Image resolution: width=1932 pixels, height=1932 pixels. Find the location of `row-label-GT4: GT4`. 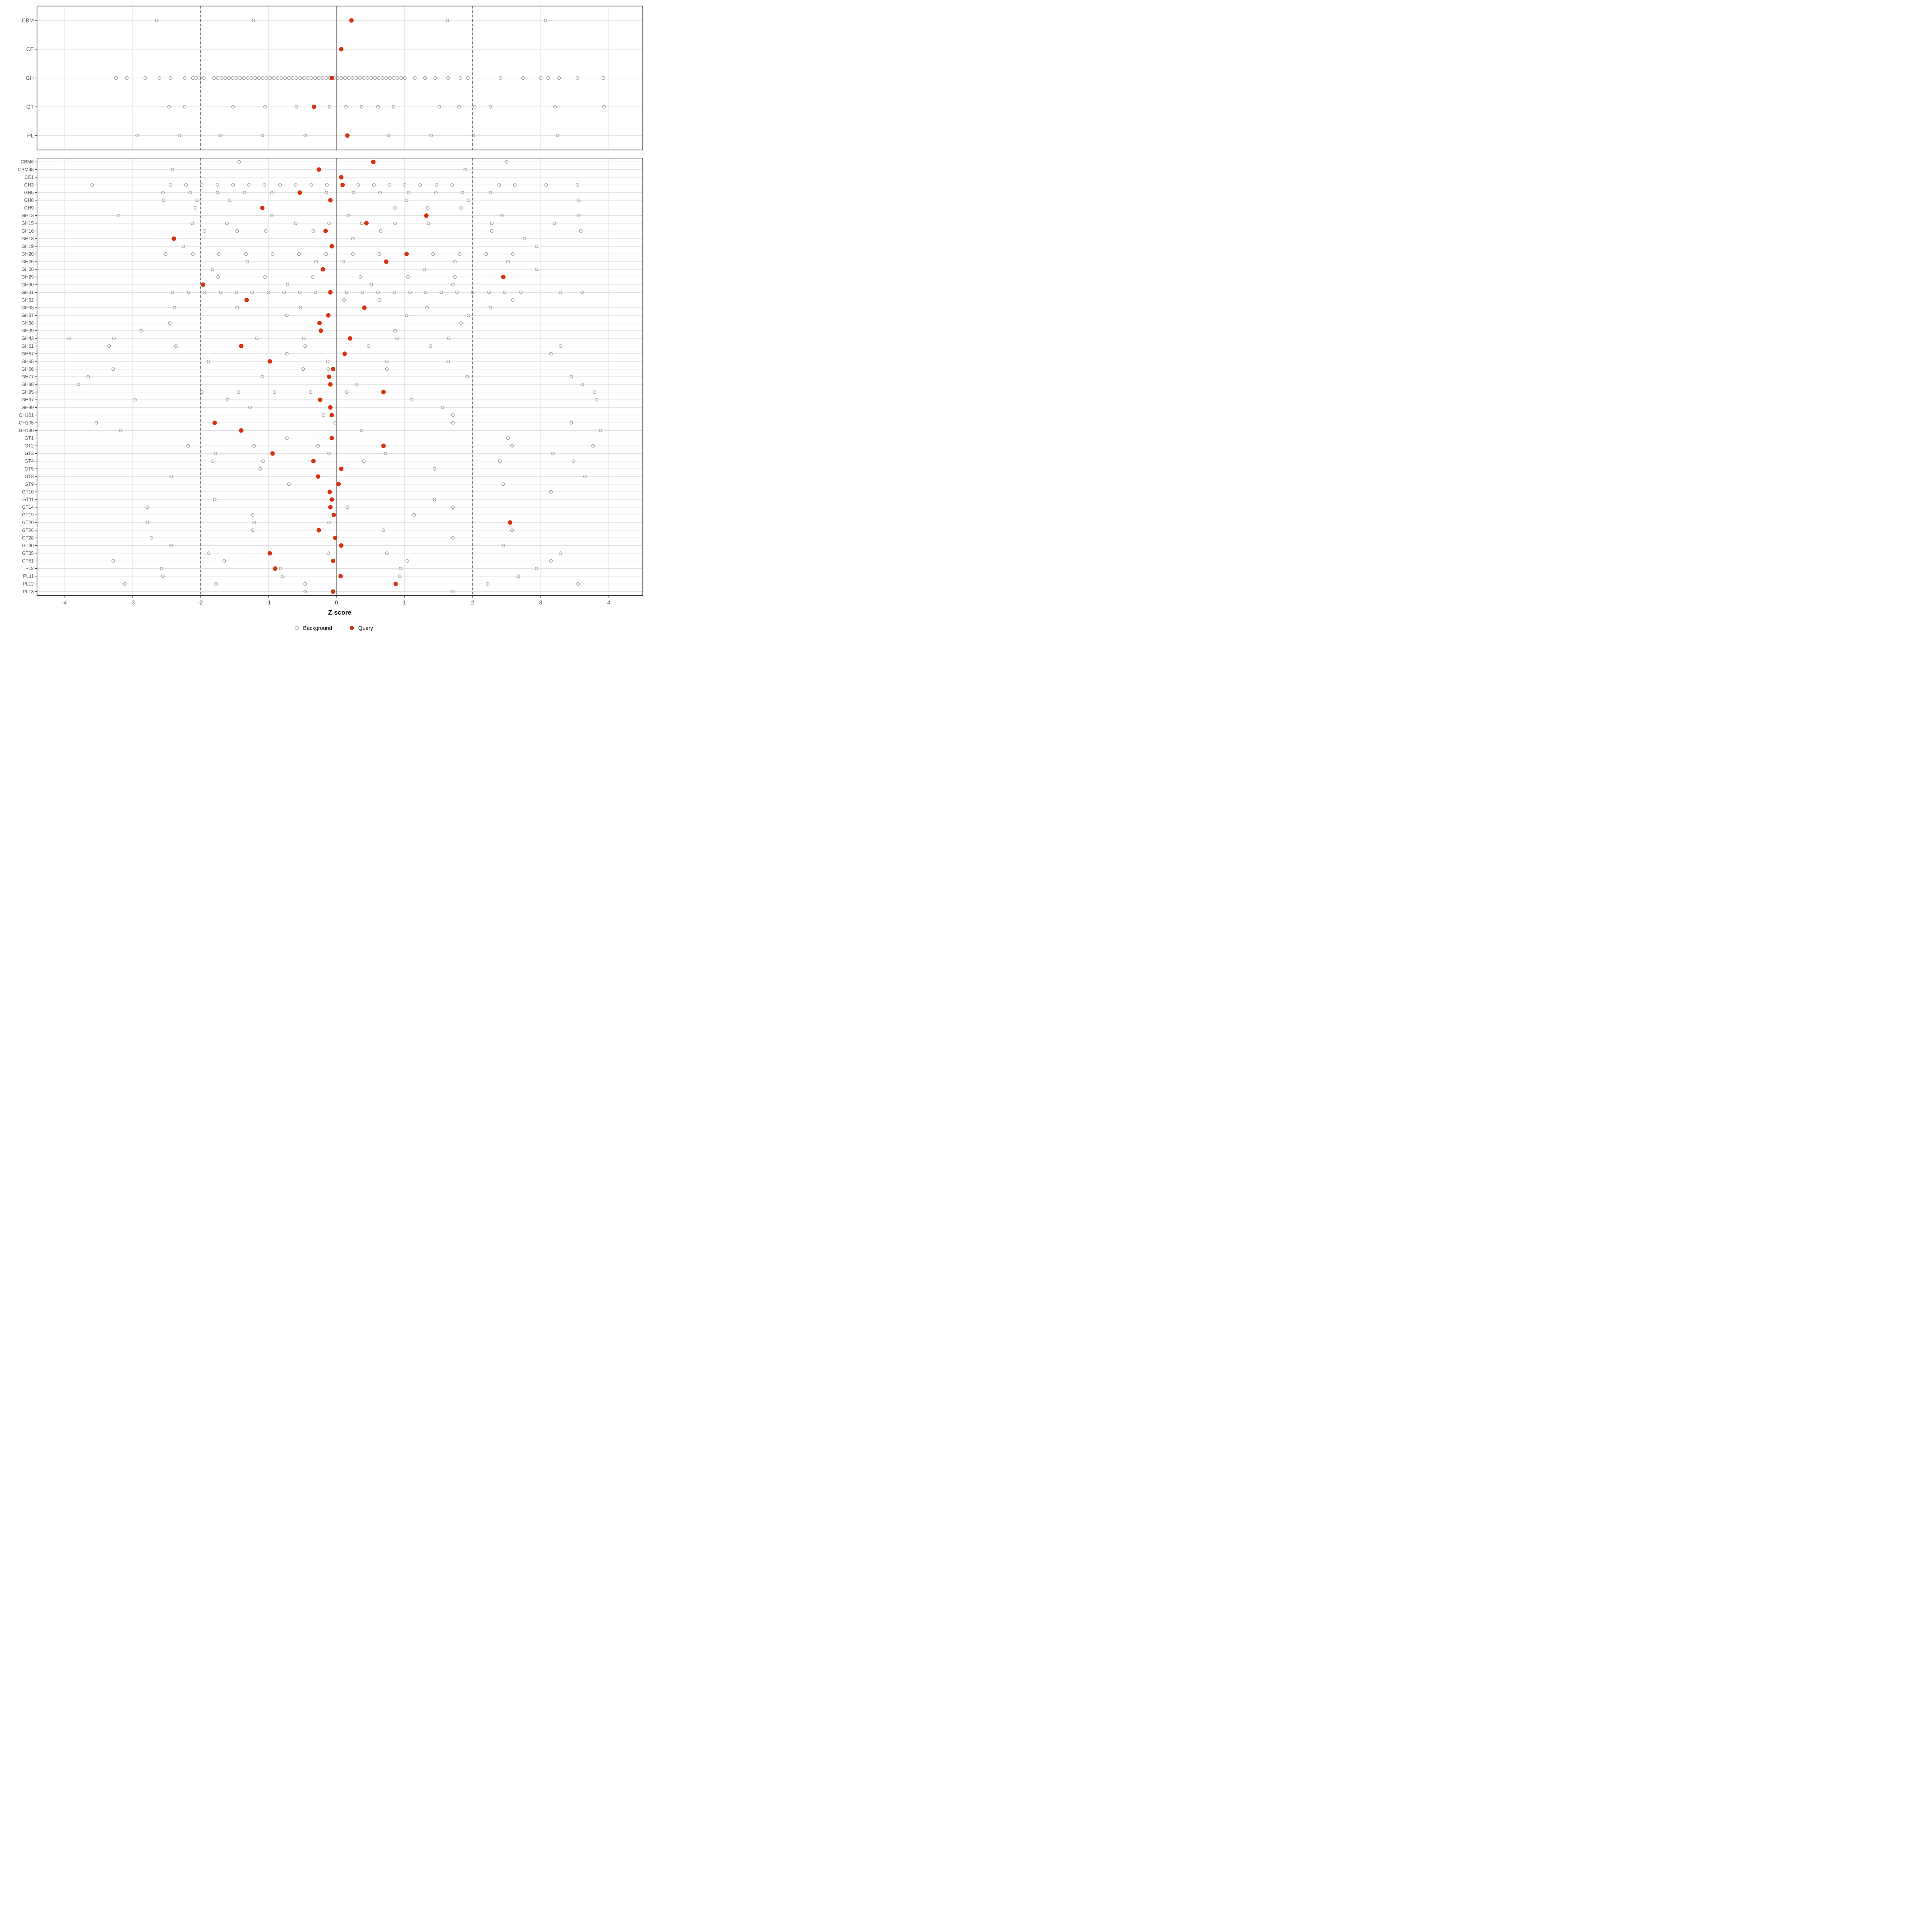

row-label-GT4: GT4 is located at coordinates (29, 461).